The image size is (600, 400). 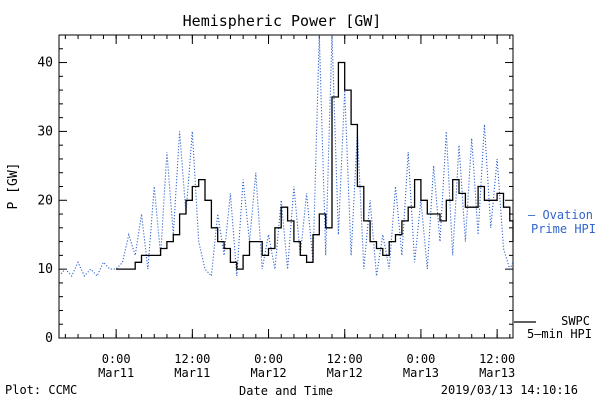 What do you see at coordinates (49, 338) in the screenshot?
I see `y-tick-label: 0` at bounding box center [49, 338].